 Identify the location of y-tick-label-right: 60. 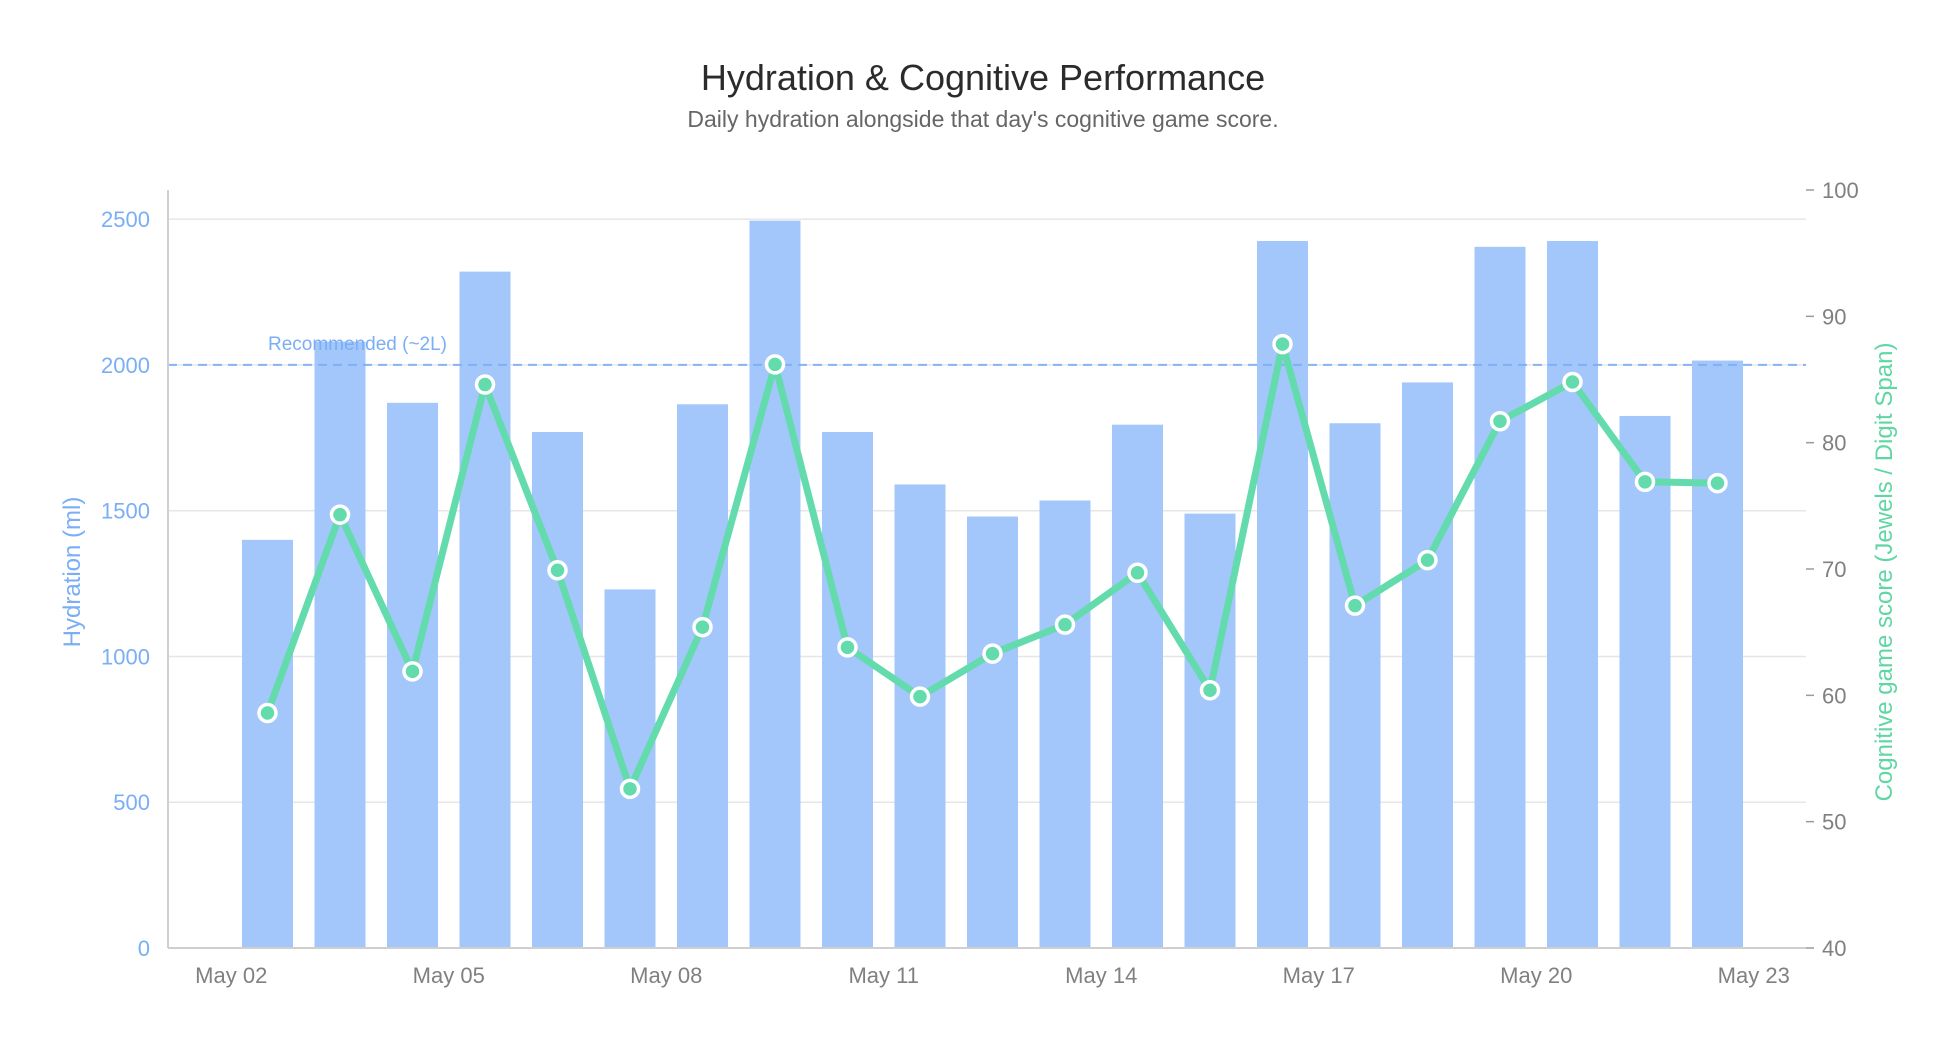
(1834, 695).